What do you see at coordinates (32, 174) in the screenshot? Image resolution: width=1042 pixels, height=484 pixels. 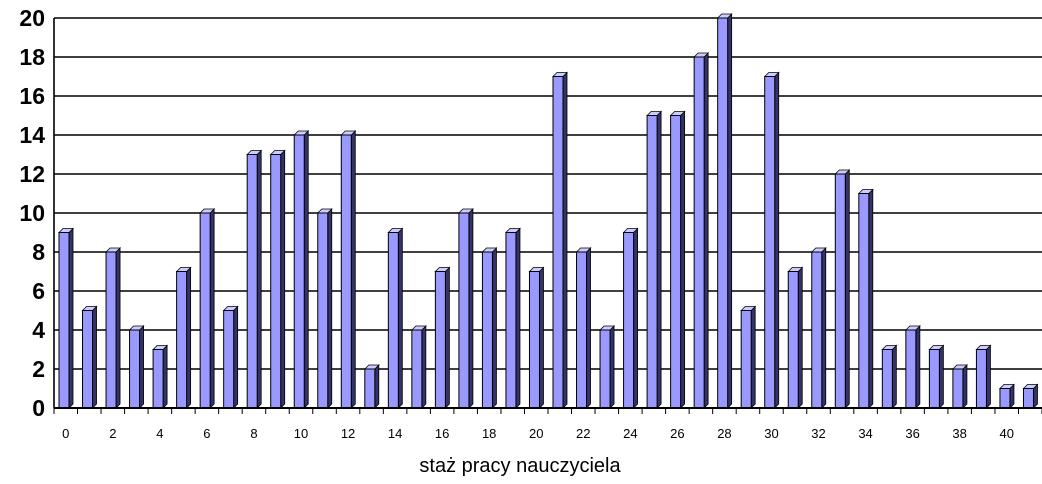 I see `y-tick-label-12: 12` at bounding box center [32, 174].